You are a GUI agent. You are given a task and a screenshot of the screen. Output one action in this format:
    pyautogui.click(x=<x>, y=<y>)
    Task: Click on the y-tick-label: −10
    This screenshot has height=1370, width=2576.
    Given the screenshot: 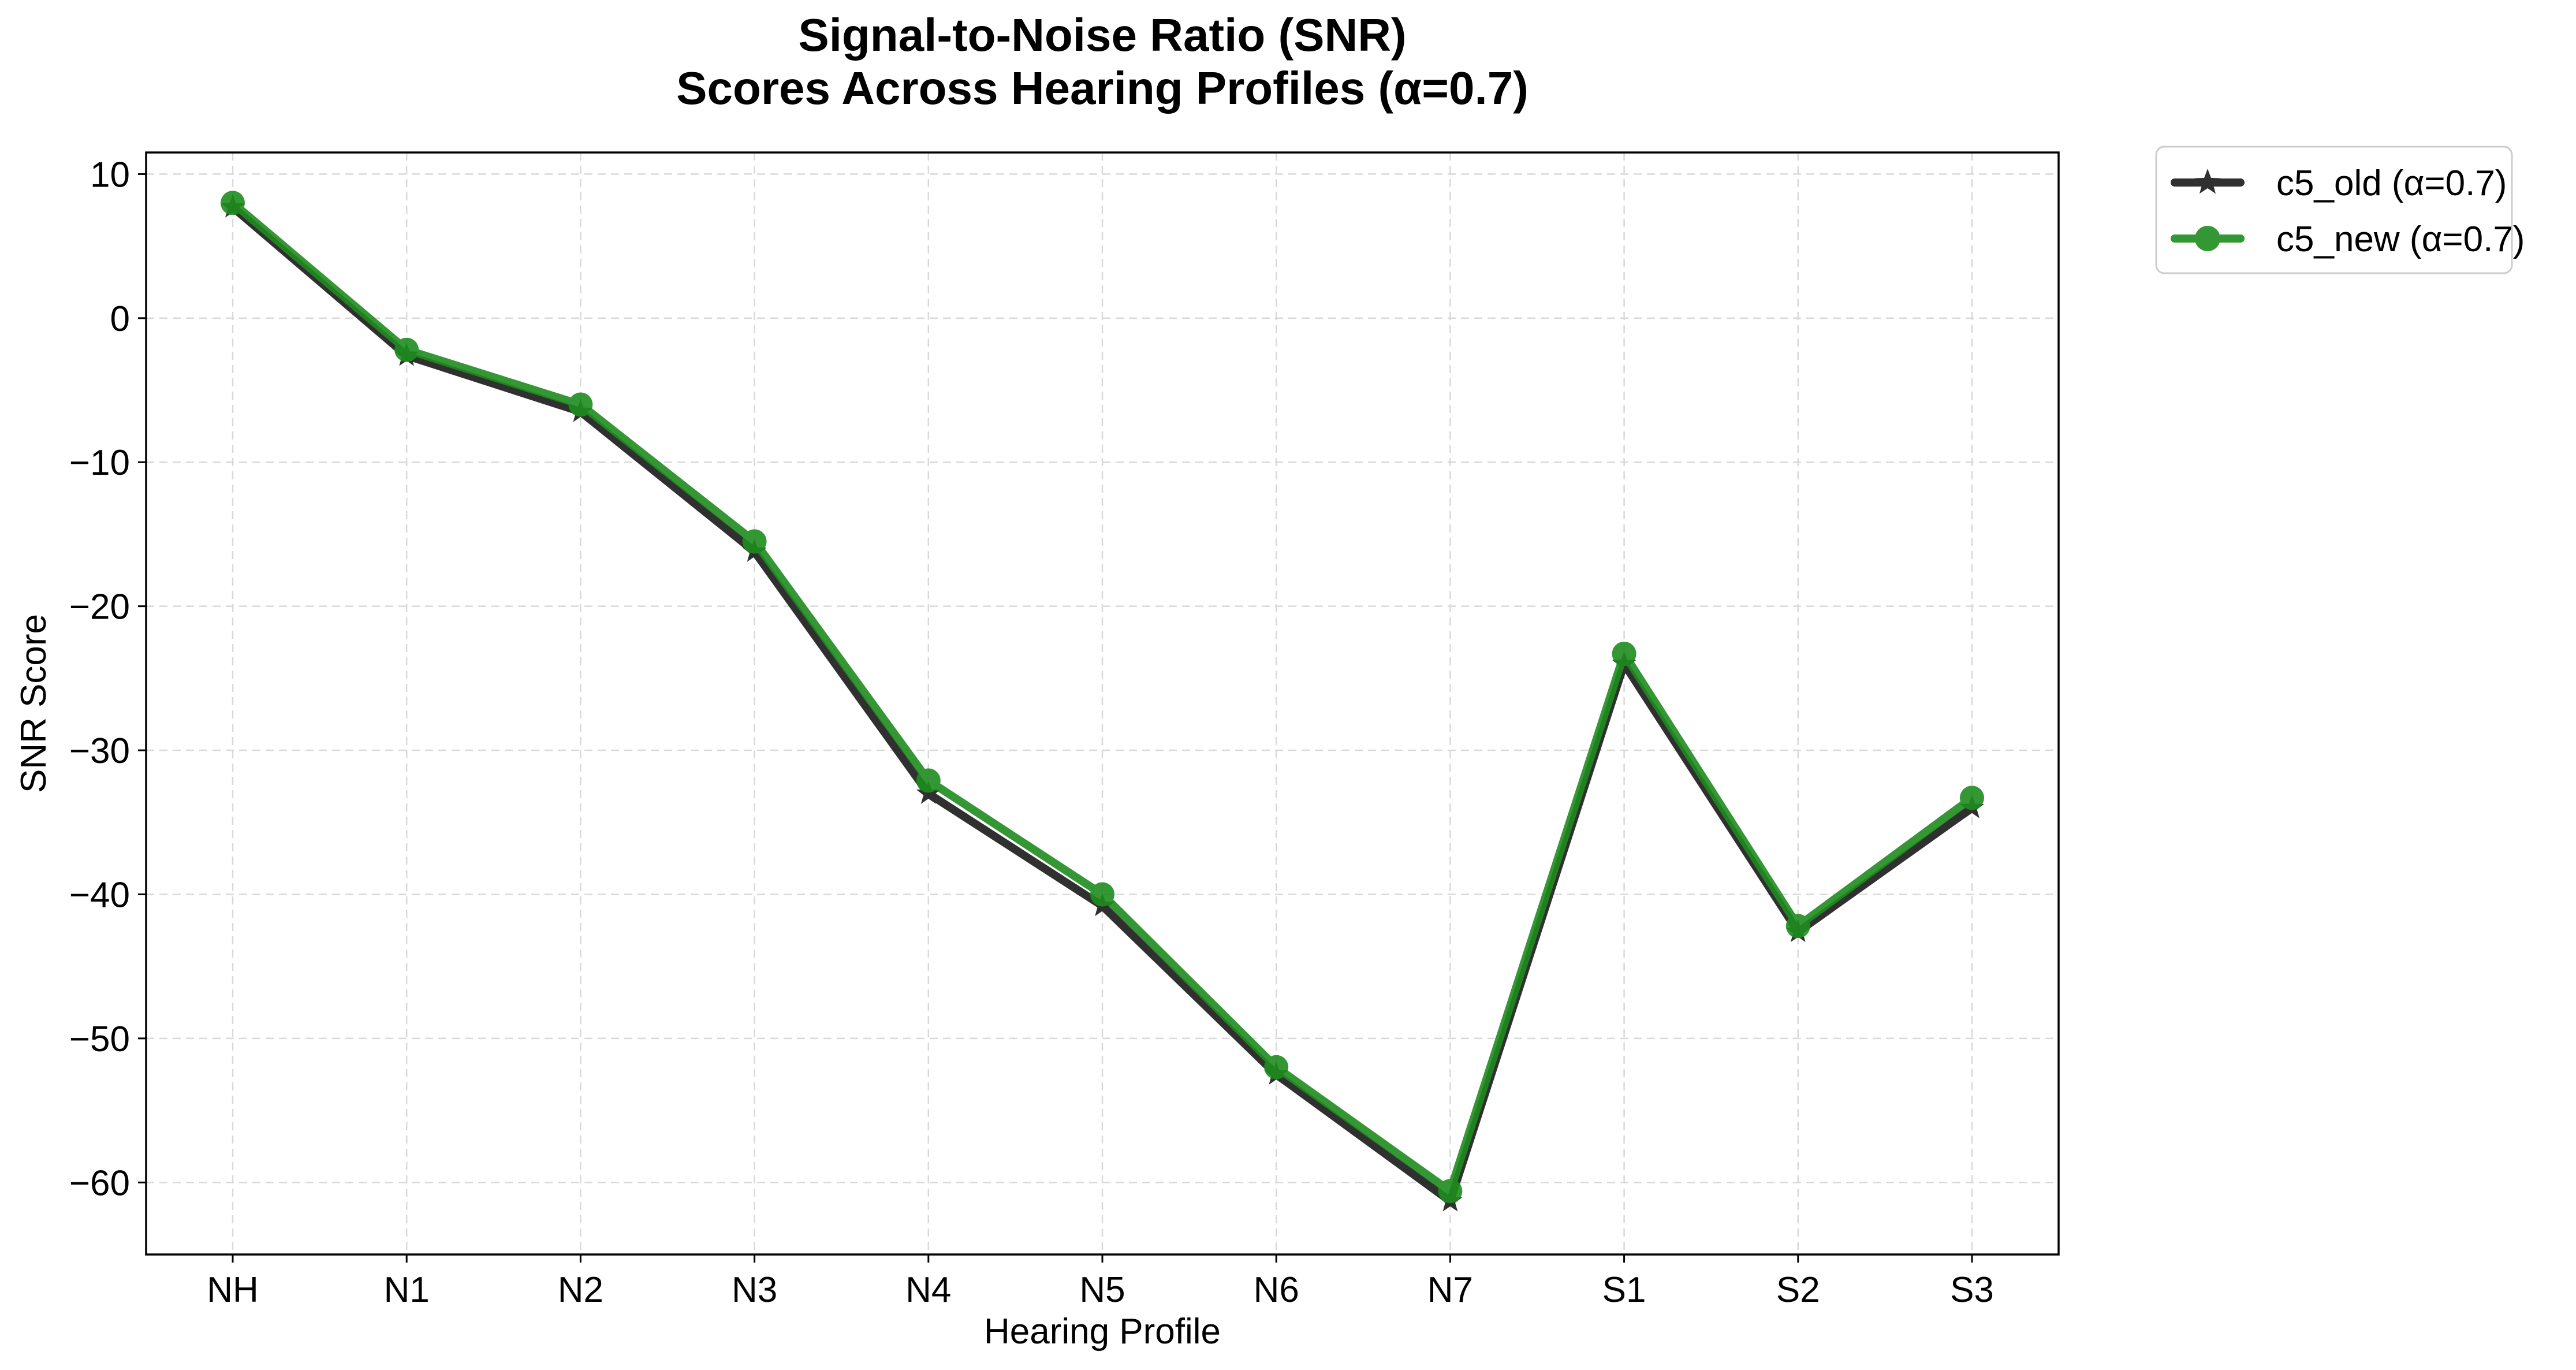 What is the action you would take?
    pyautogui.click(x=99, y=463)
    